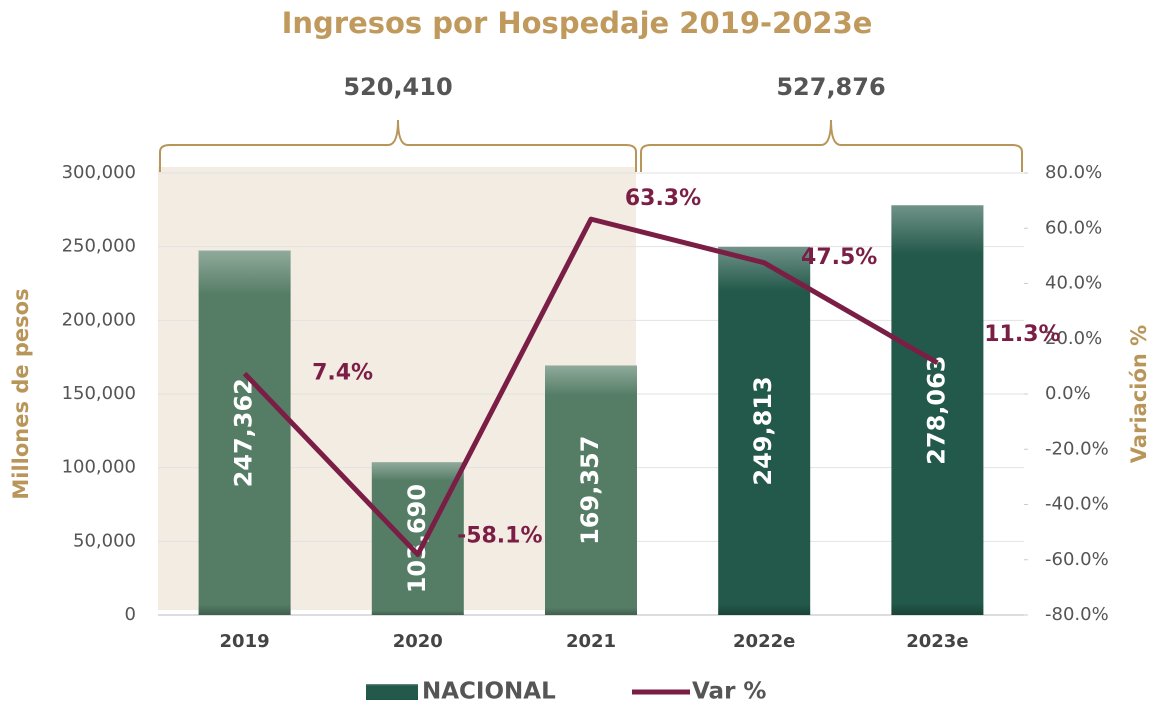 The image size is (1154, 704). I want to click on y2-tick-label: 80.0%, so click(1073, 172).